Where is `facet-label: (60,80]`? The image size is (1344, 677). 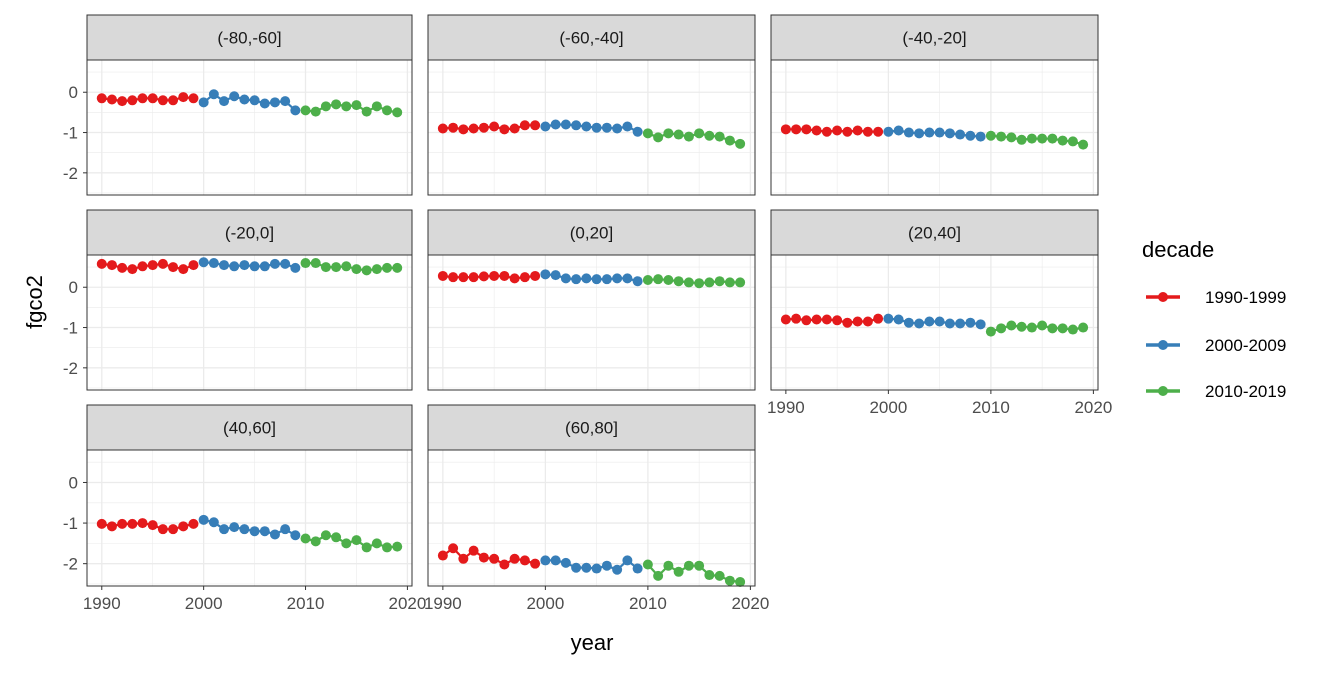
facet-label: (60,80] is located at coordinates (591, 428).